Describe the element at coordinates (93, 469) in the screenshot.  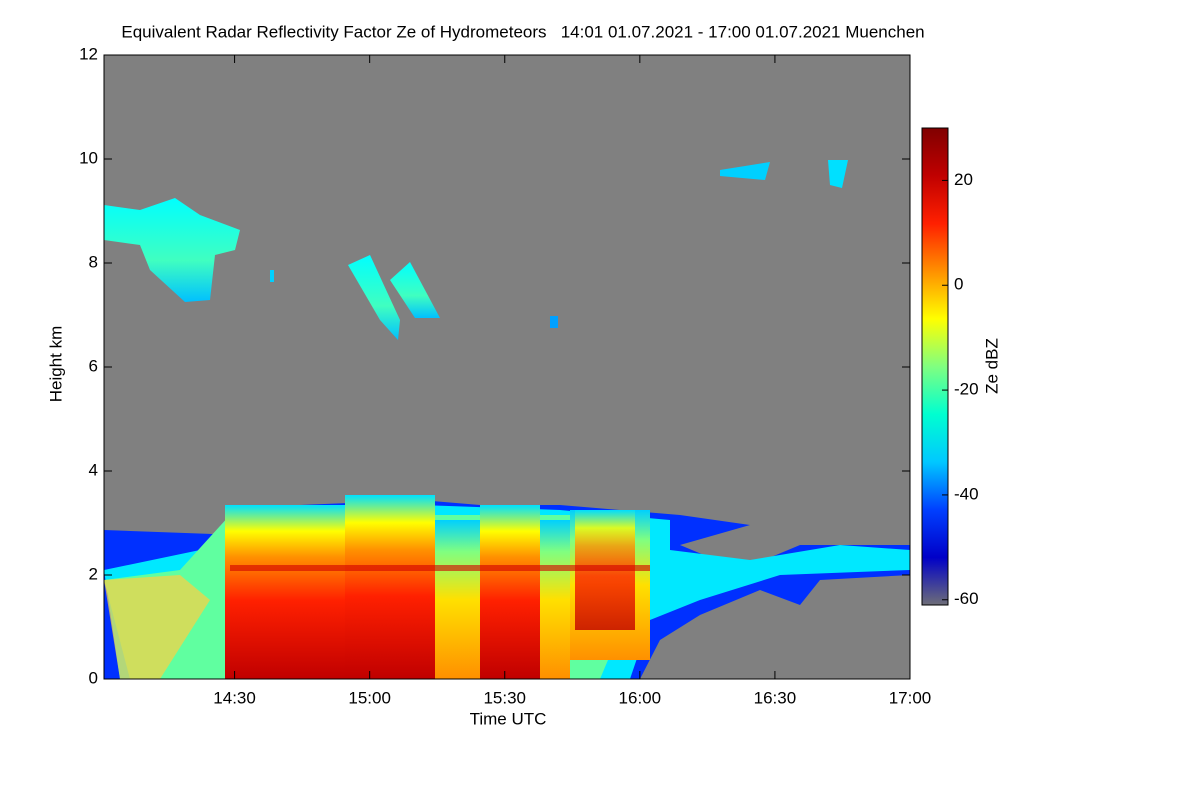
I see `y-tick-label: 4` at that location.